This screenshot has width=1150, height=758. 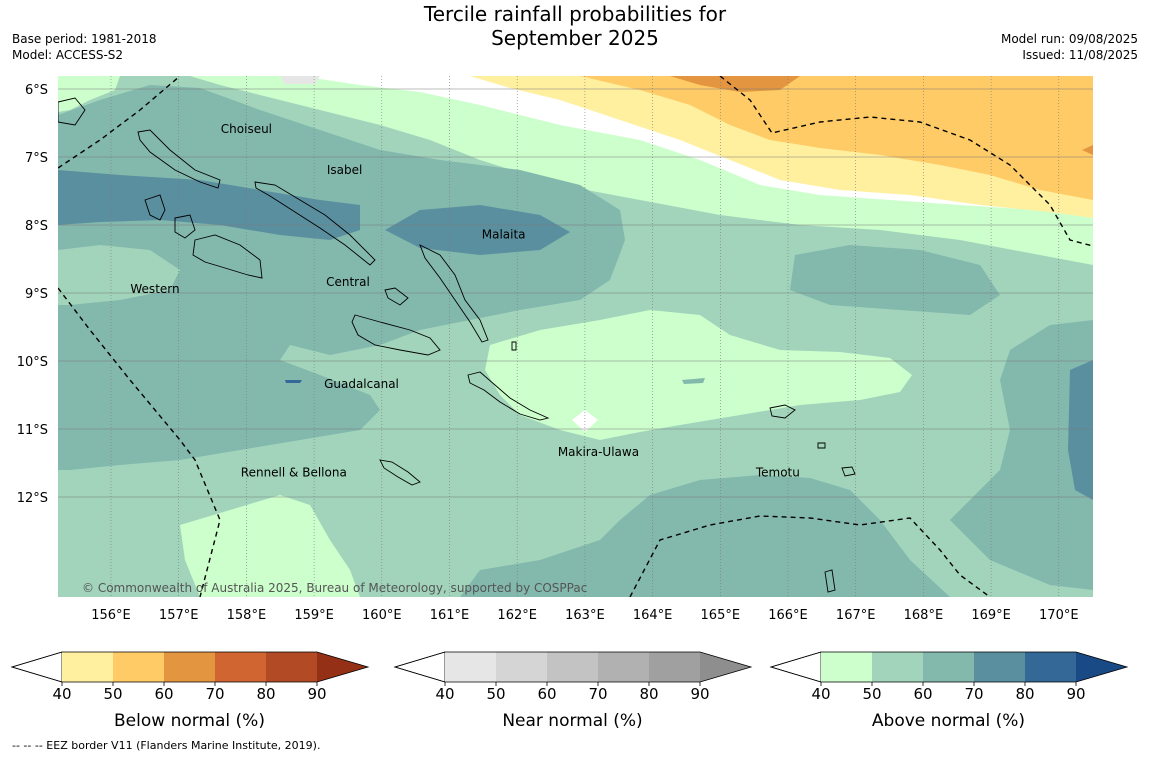 What do you see at coordinates (294, 473) in the screenshot?
I see `region-label: Rennell & Bellona` at bounding box center [294, 473].